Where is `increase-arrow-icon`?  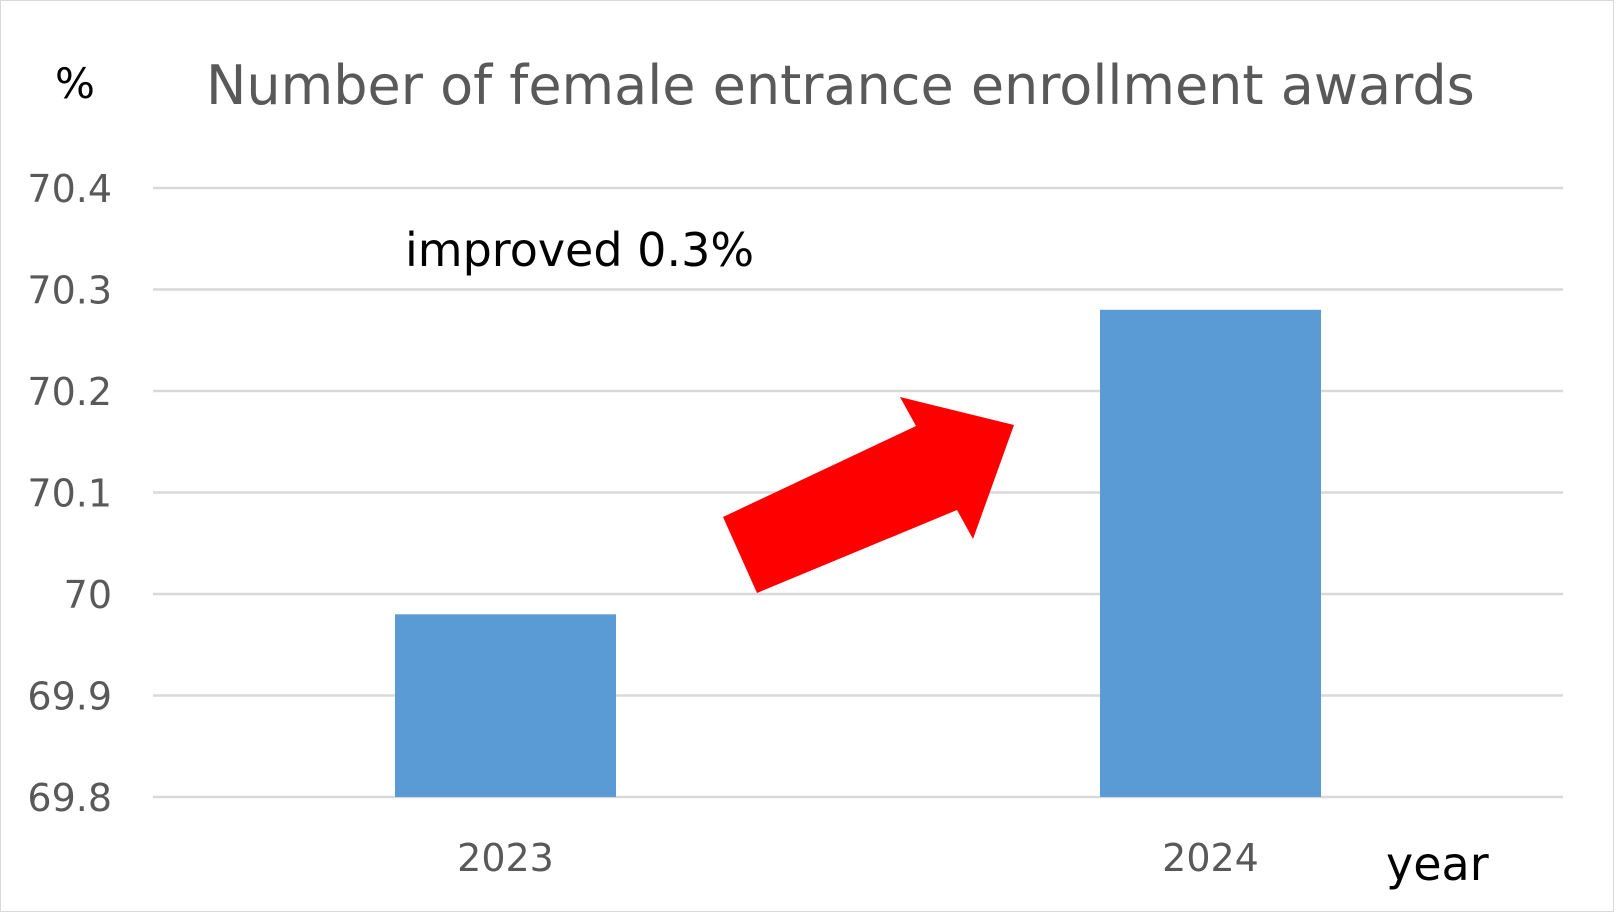
increase-arrow-icon is located at coordinates (868, 495).